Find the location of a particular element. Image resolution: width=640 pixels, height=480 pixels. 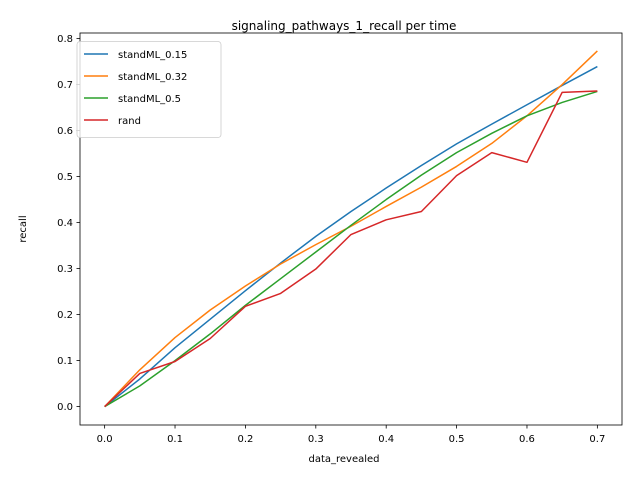

x-tick-label: 0.1 is located at coordinates (175, 439).